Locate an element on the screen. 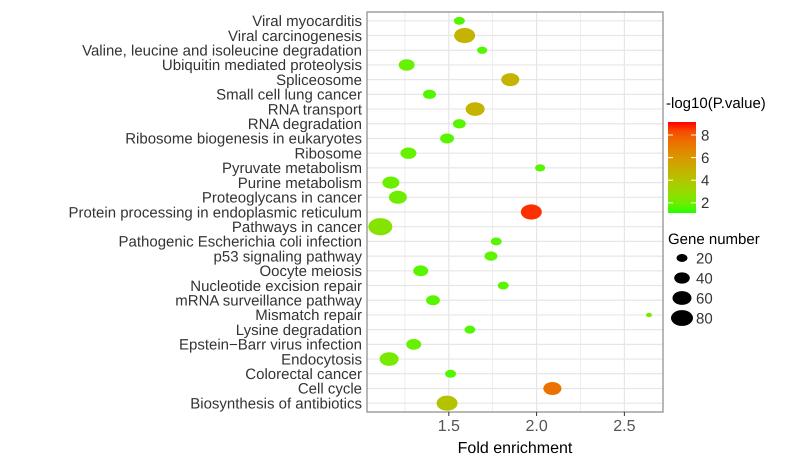 This screenshot has height=458, width=801. y-tick-label: Pathogenic Escherichia coli infection is located at coordinates (240, 242).